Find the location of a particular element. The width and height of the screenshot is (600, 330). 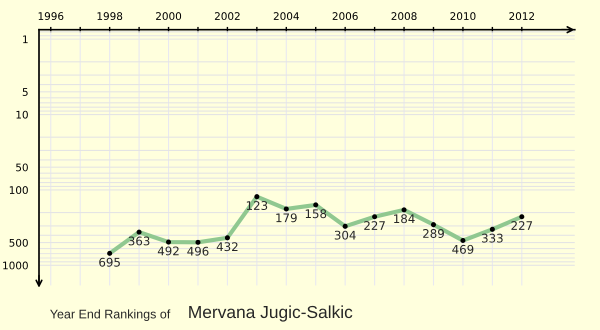

data-label: 304 is located at coordinates (345, 235).